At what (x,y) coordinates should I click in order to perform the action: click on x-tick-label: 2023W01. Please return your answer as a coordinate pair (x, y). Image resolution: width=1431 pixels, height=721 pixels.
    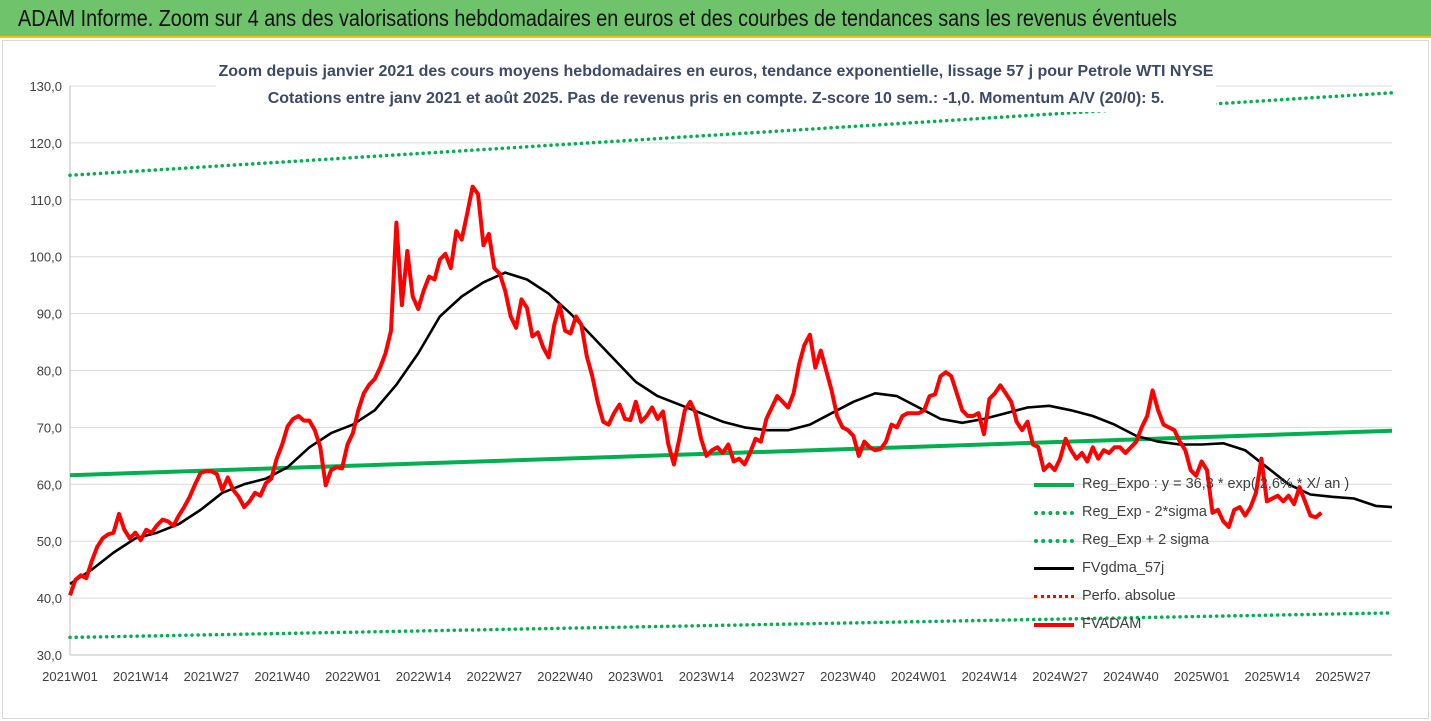
    Looking at the image, I should click on (636, 676).